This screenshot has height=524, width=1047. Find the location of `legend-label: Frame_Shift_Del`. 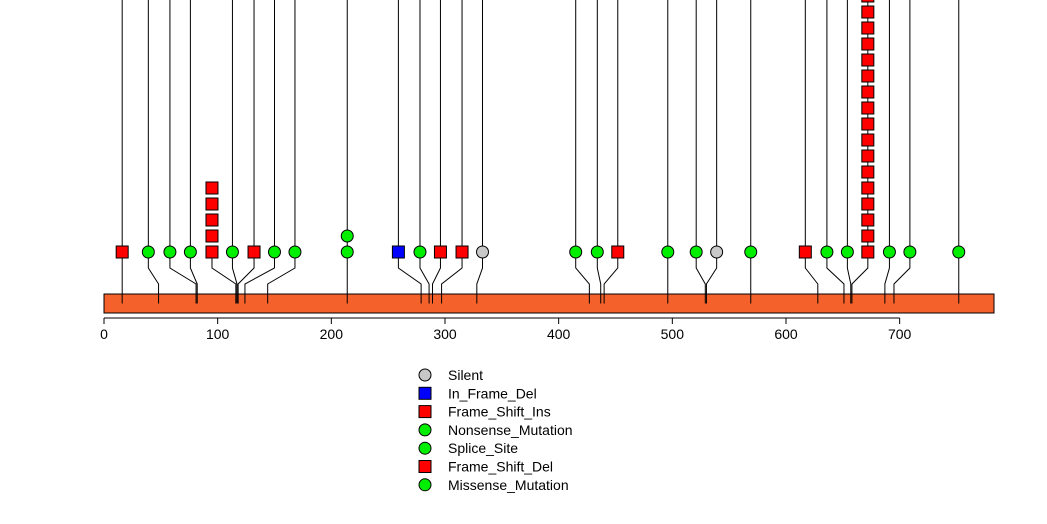

legend-label: Frame_Shift_Del is located at coordinates (500, 467).